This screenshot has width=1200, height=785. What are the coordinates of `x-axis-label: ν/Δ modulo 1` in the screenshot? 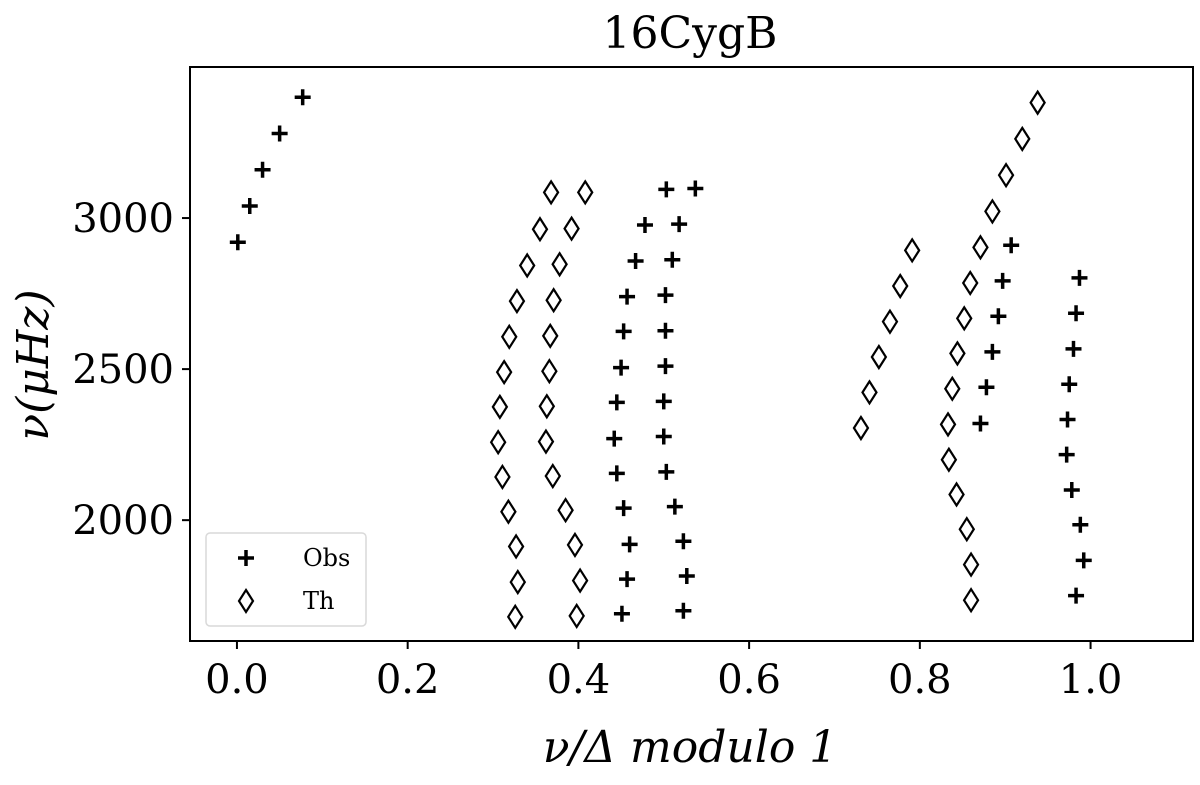 It's located at (690, 747).